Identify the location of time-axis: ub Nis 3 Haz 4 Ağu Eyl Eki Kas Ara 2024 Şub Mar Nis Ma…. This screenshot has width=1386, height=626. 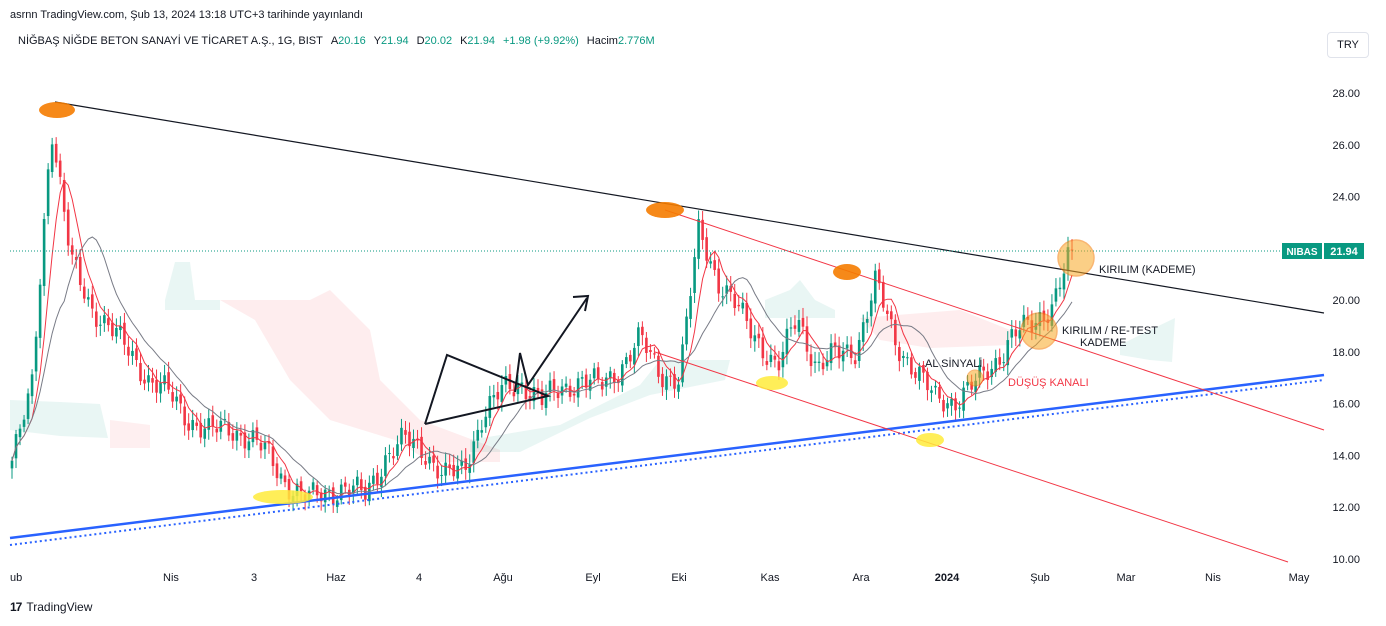
(660, 578).